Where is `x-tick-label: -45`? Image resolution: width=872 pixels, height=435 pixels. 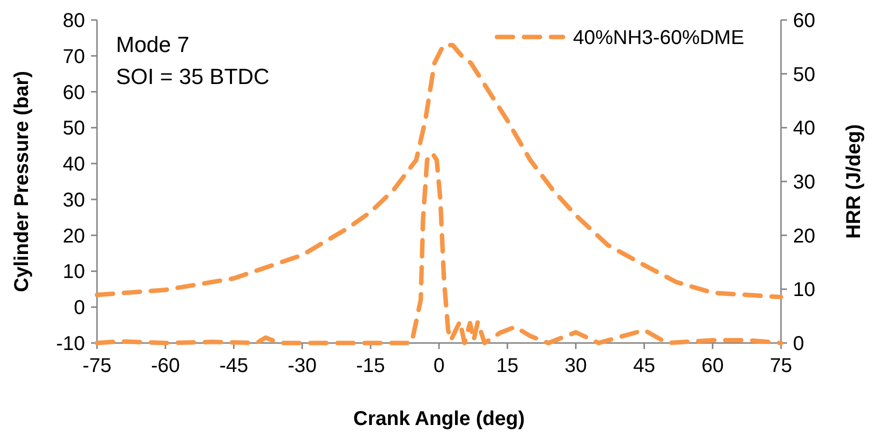
x-tick-label: -45 is located at coordinates (233, 366).